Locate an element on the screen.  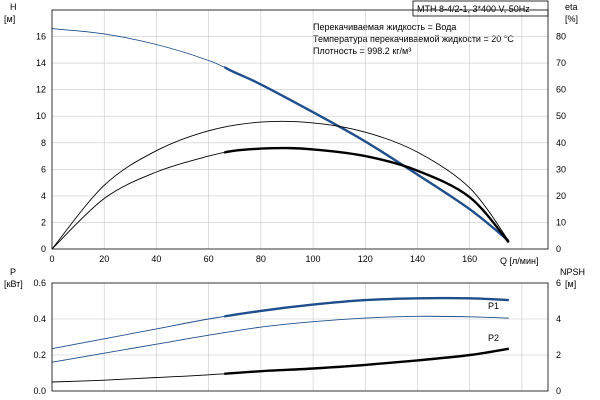
bottom-left-tick-label: 0.0 is located at coordinates (39, 391).